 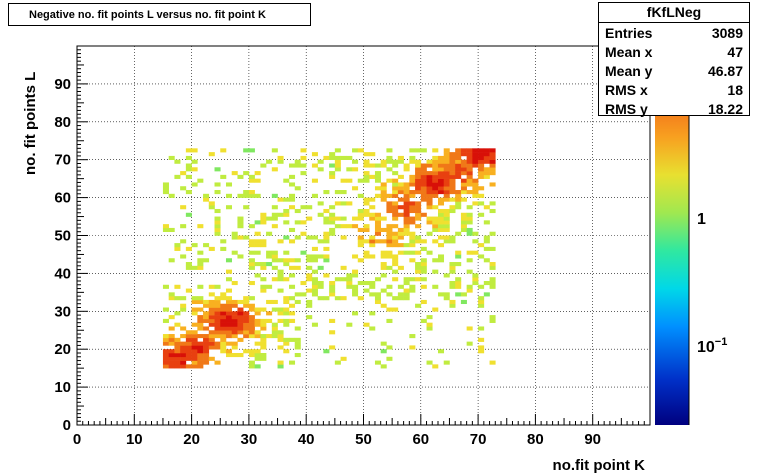 What do you see at coordinates (420, 439) in the screenshot?
I see `x-tick-label: 60` at bounding box center [420, 439].